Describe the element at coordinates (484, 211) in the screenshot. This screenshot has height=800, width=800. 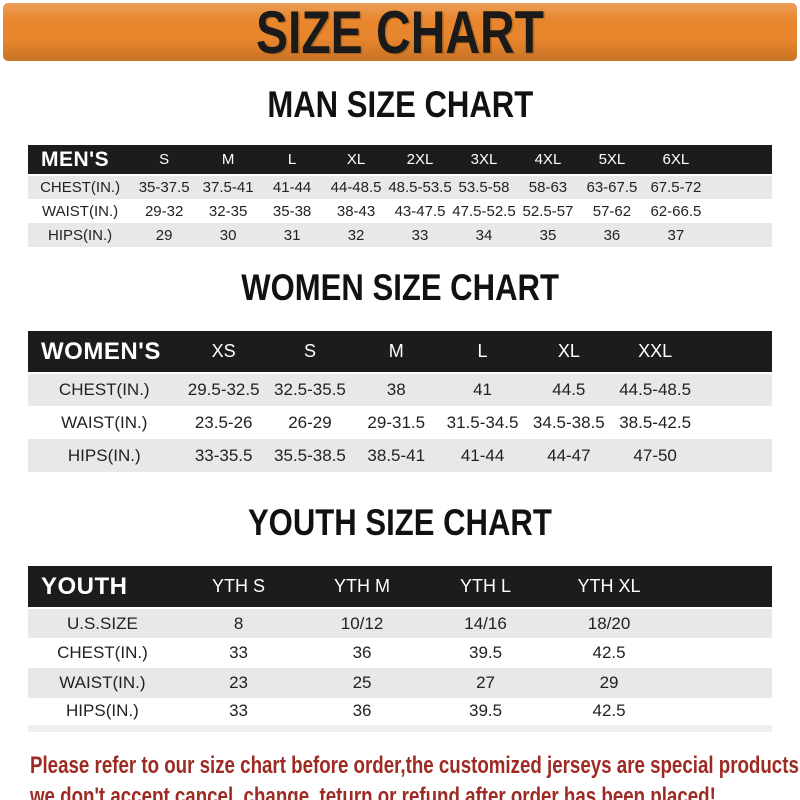
I see `value-cell: 47.5-52.5` at that location.